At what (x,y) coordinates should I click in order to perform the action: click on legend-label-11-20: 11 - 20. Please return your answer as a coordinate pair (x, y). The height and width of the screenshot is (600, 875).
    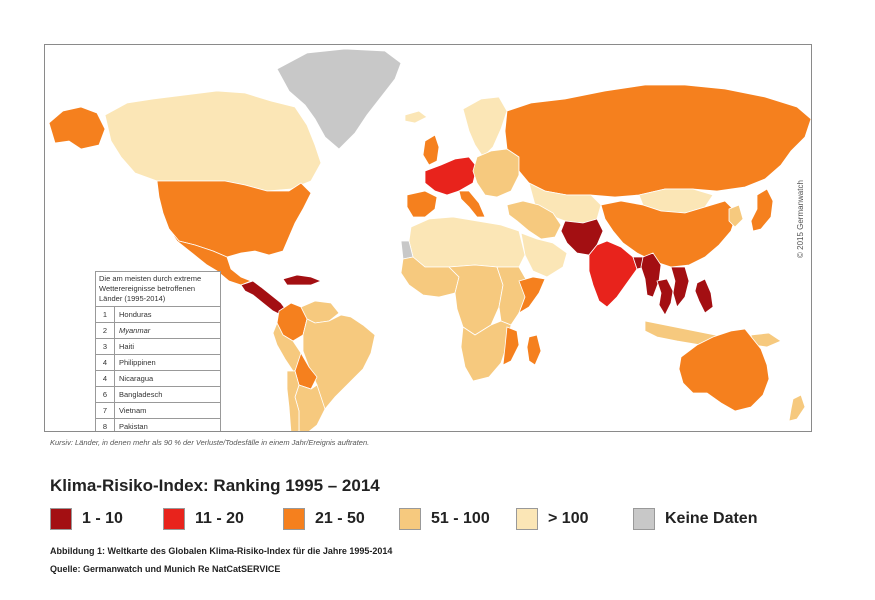
    Looking at the image, I should click on (219, 518).